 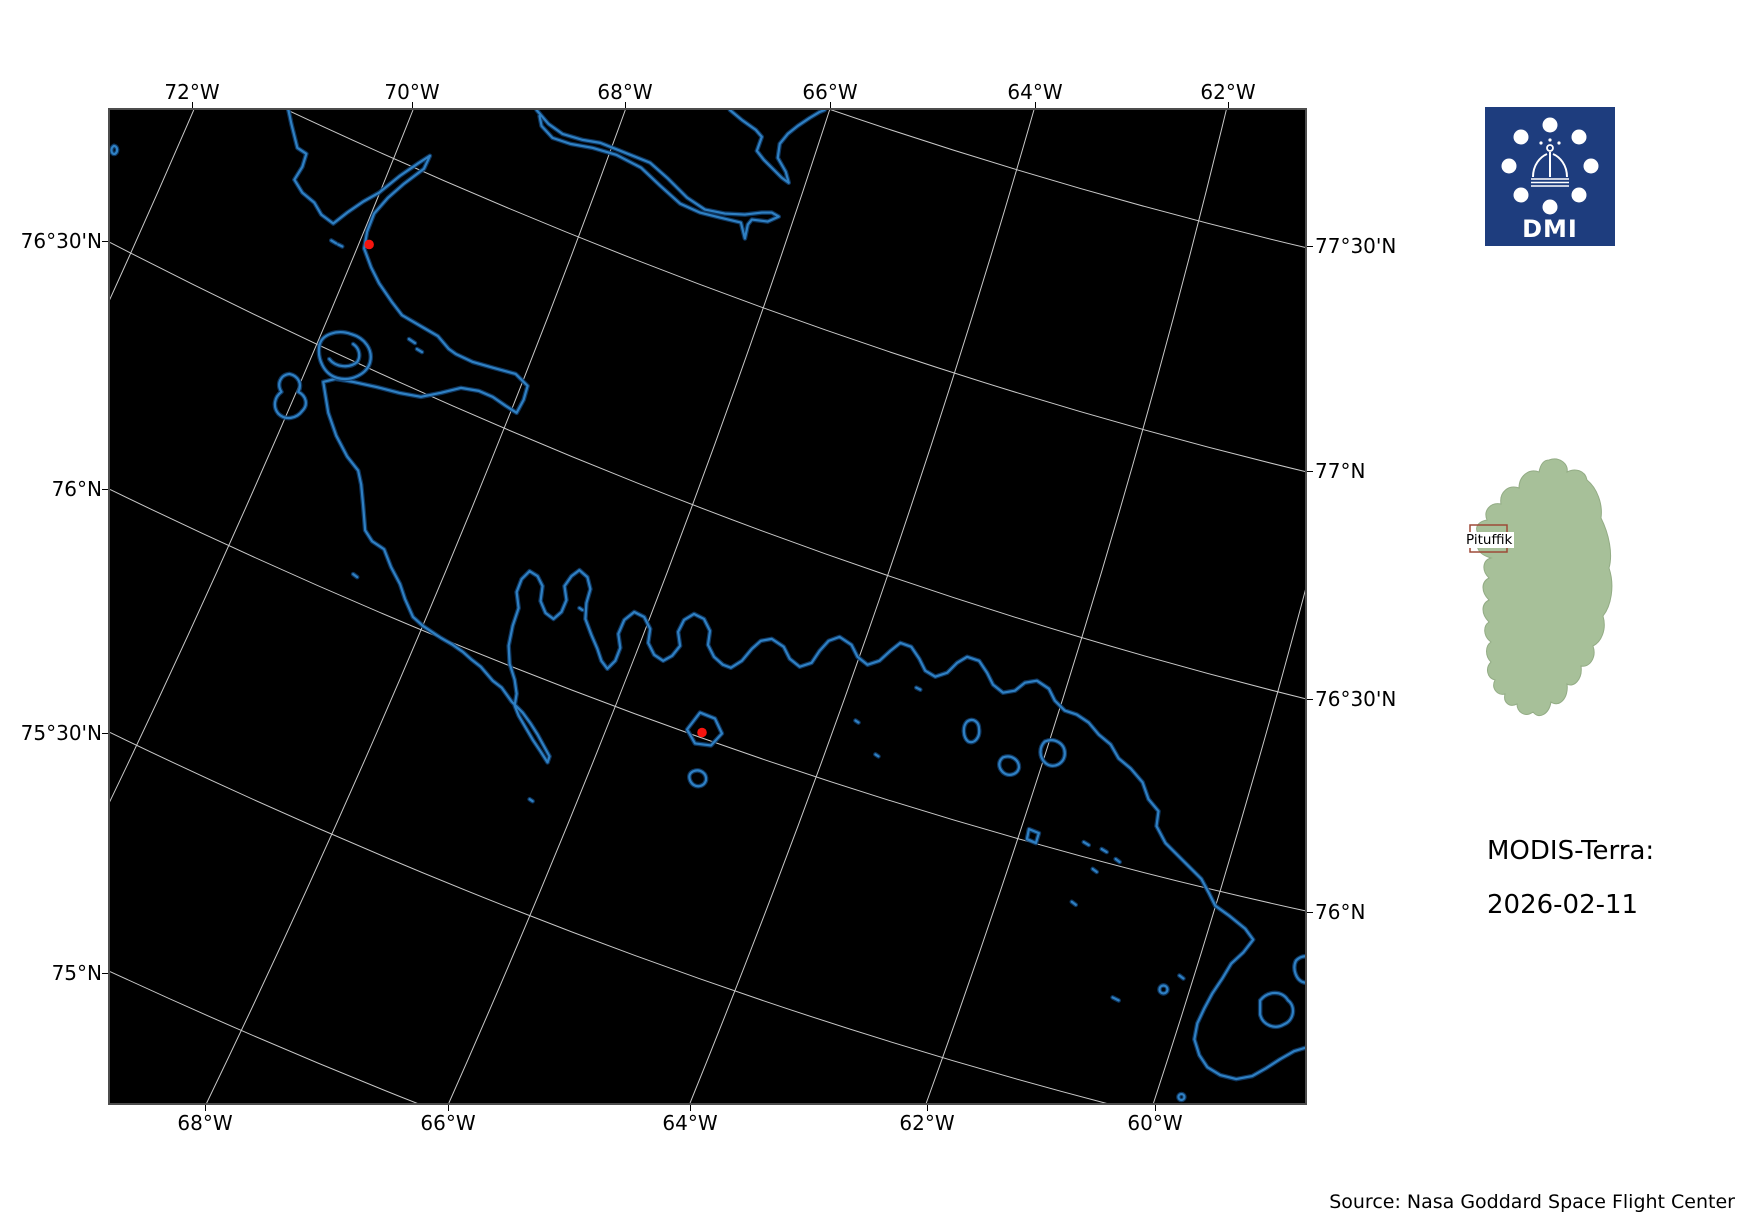 I want to click on inset-svg, so click(x=1541, y=587).